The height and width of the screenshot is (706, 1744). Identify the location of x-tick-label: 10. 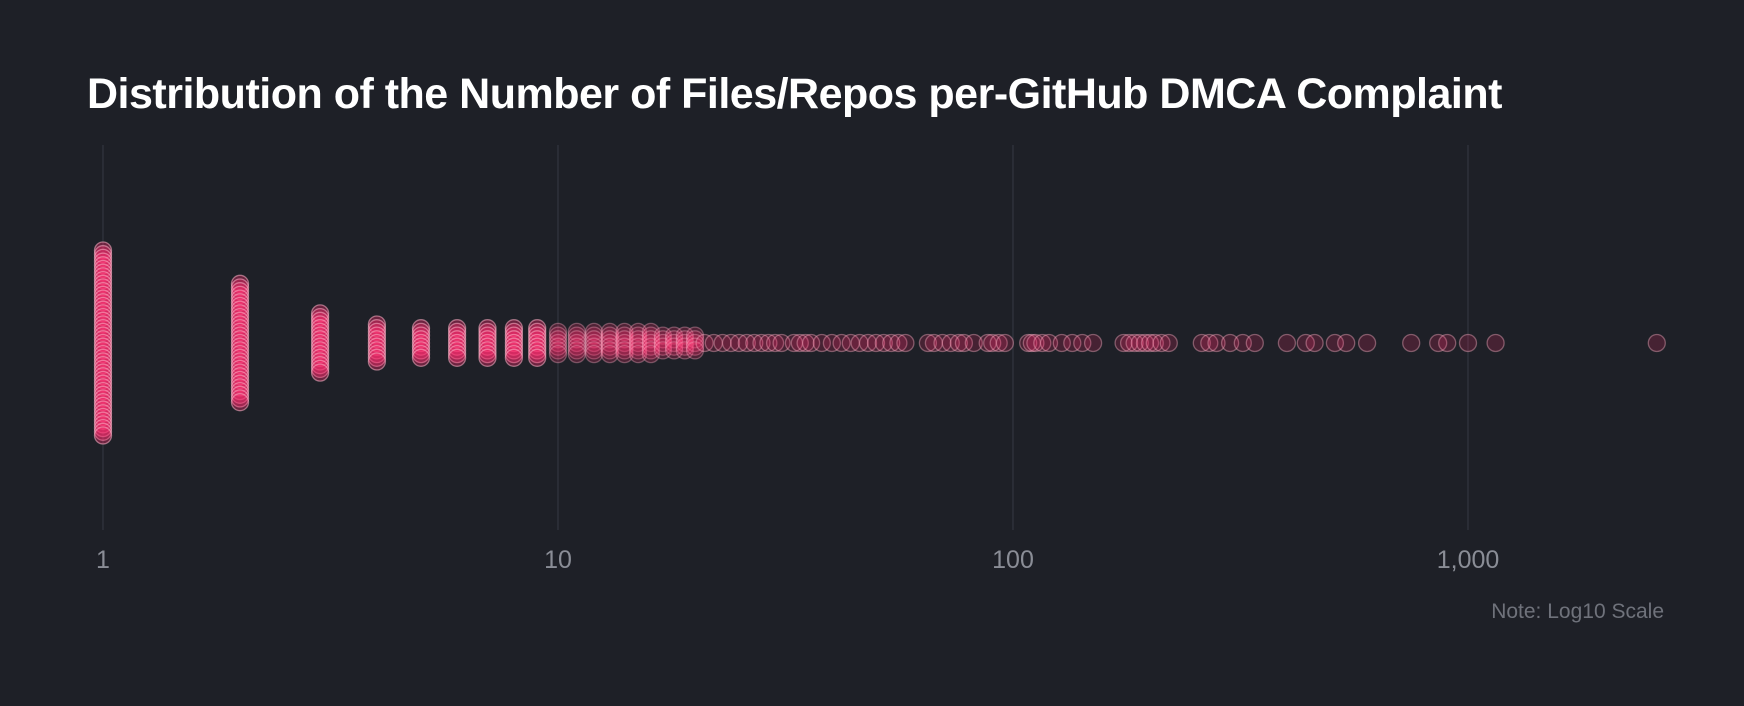
(558, 560).